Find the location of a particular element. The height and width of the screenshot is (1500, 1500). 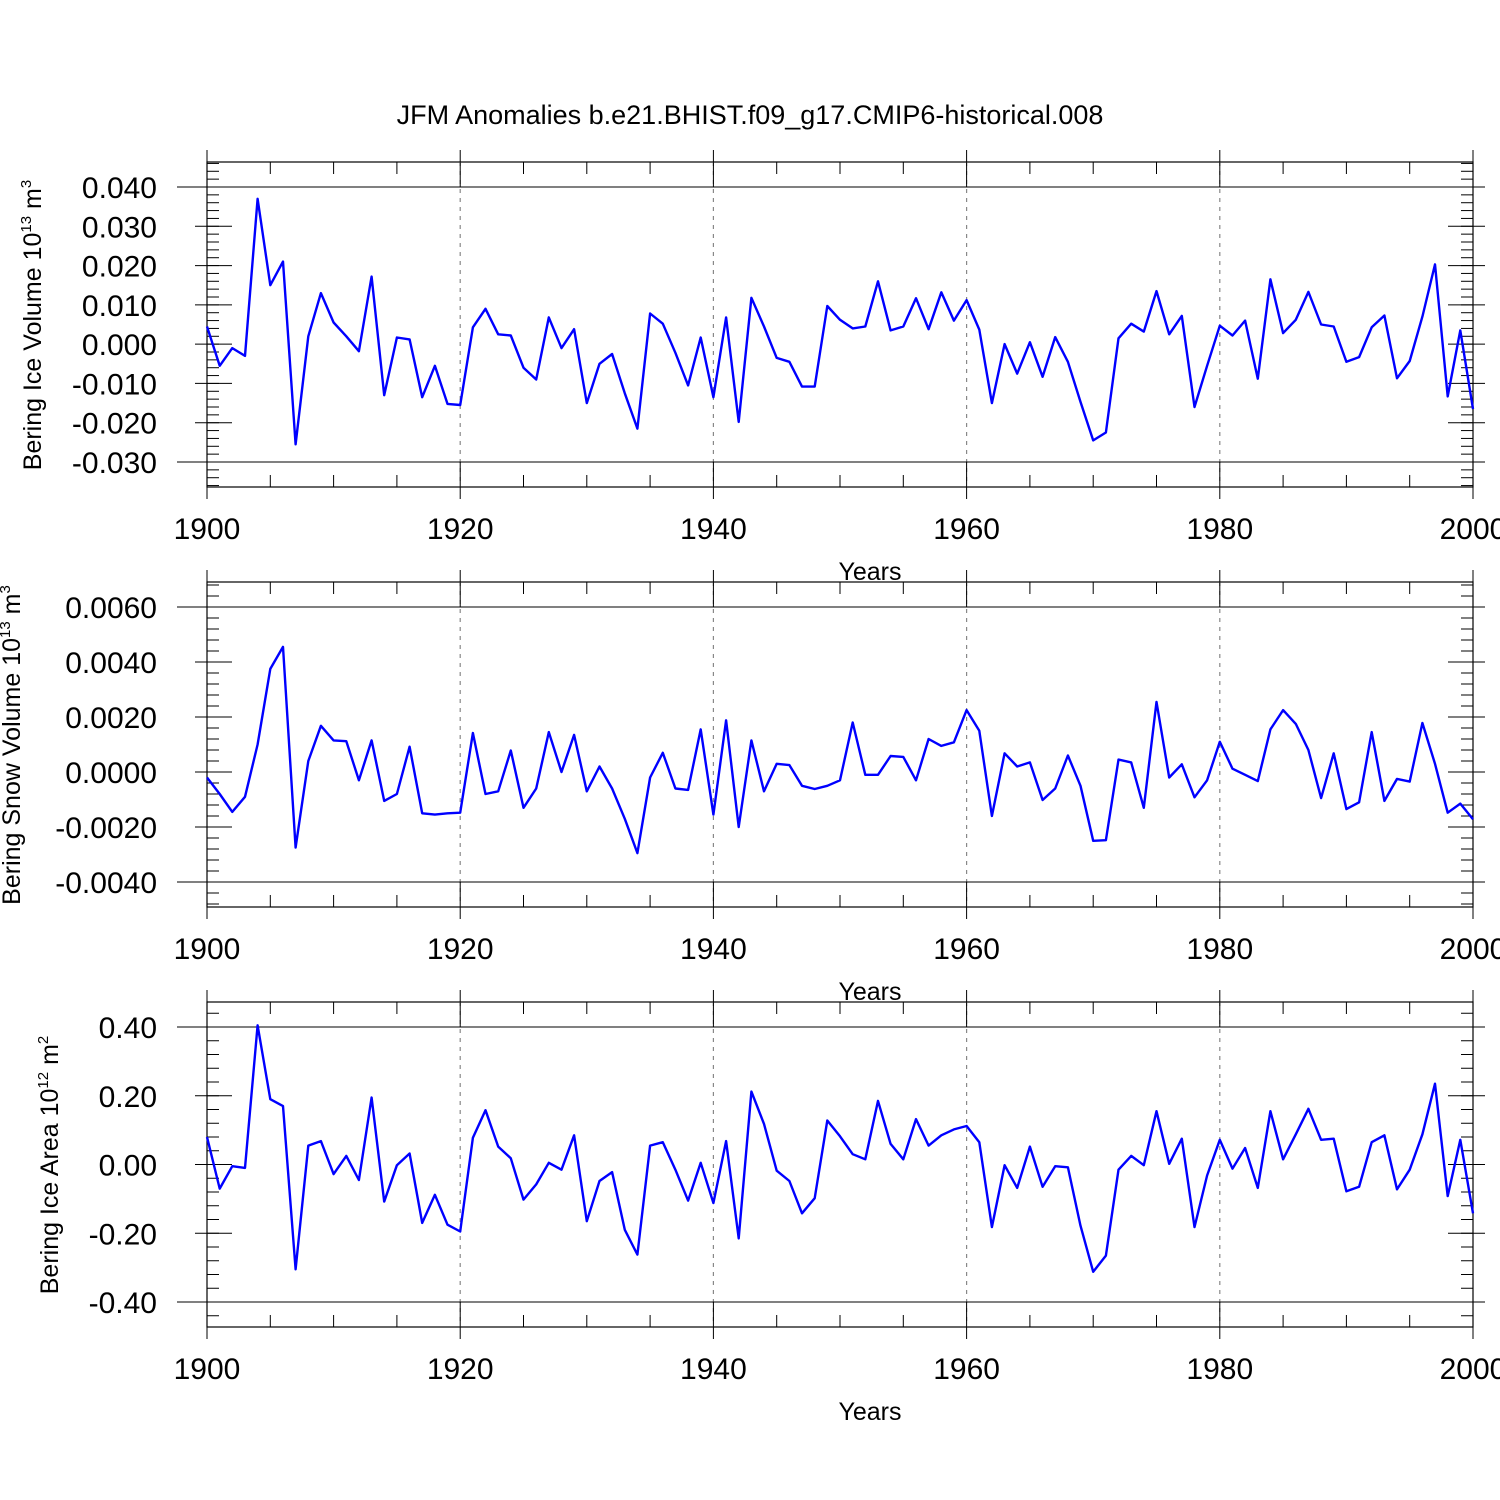

series-line-bering-snow-volume is located at coordinates (840, 750).